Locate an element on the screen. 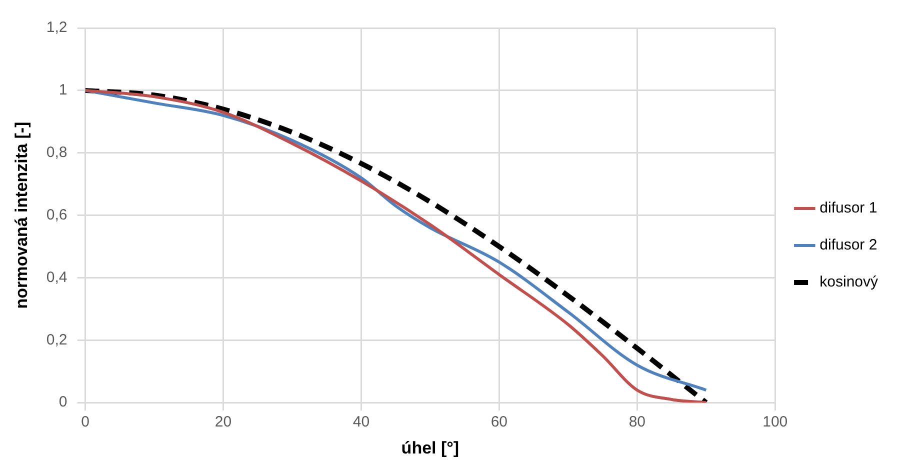 This screenshot has width=909, height=473. legend-label: difusor 2 is located at coordinates (849, 245).